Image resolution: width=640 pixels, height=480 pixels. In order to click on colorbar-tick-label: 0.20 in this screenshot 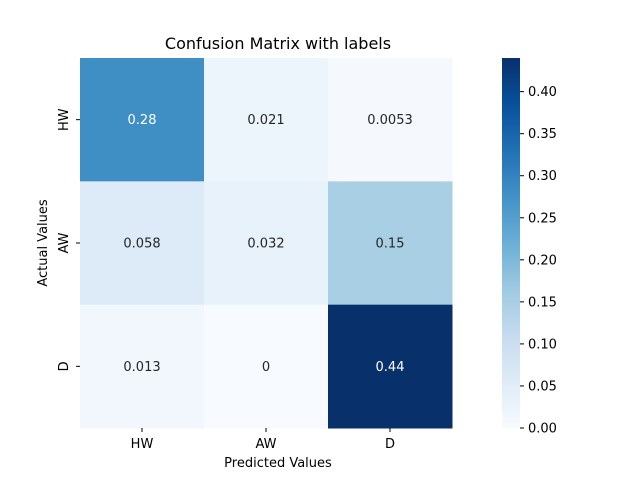, I will do `click(542, 260)`.